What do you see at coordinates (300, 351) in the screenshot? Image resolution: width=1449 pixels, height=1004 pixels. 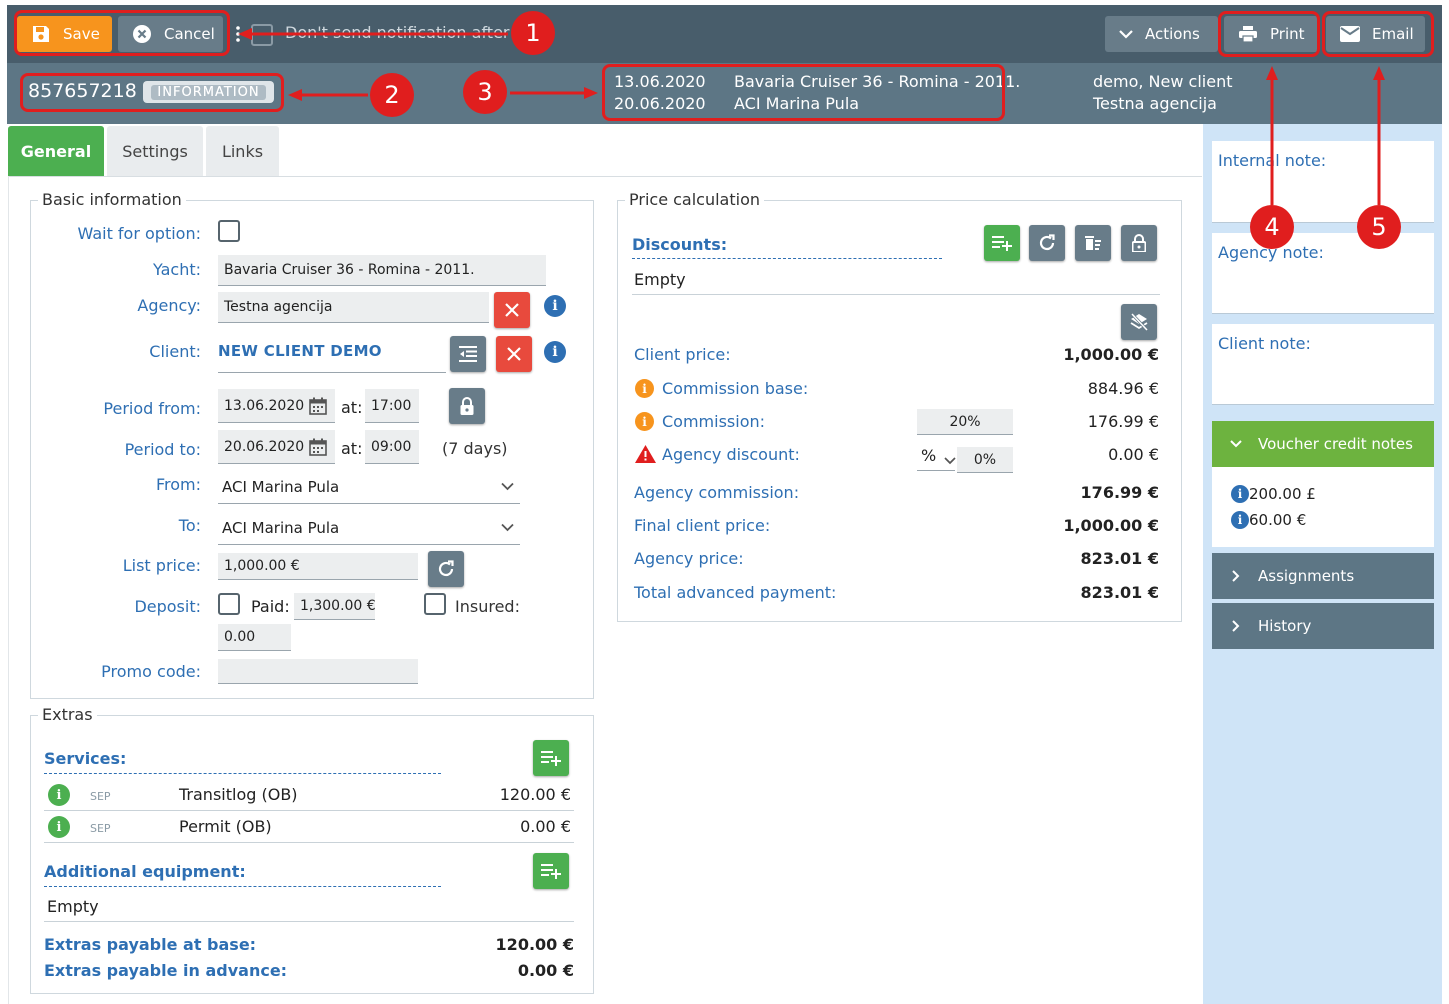 I see `client-link: NEW CLIENT DEMO` at bounding box center [300, 351].